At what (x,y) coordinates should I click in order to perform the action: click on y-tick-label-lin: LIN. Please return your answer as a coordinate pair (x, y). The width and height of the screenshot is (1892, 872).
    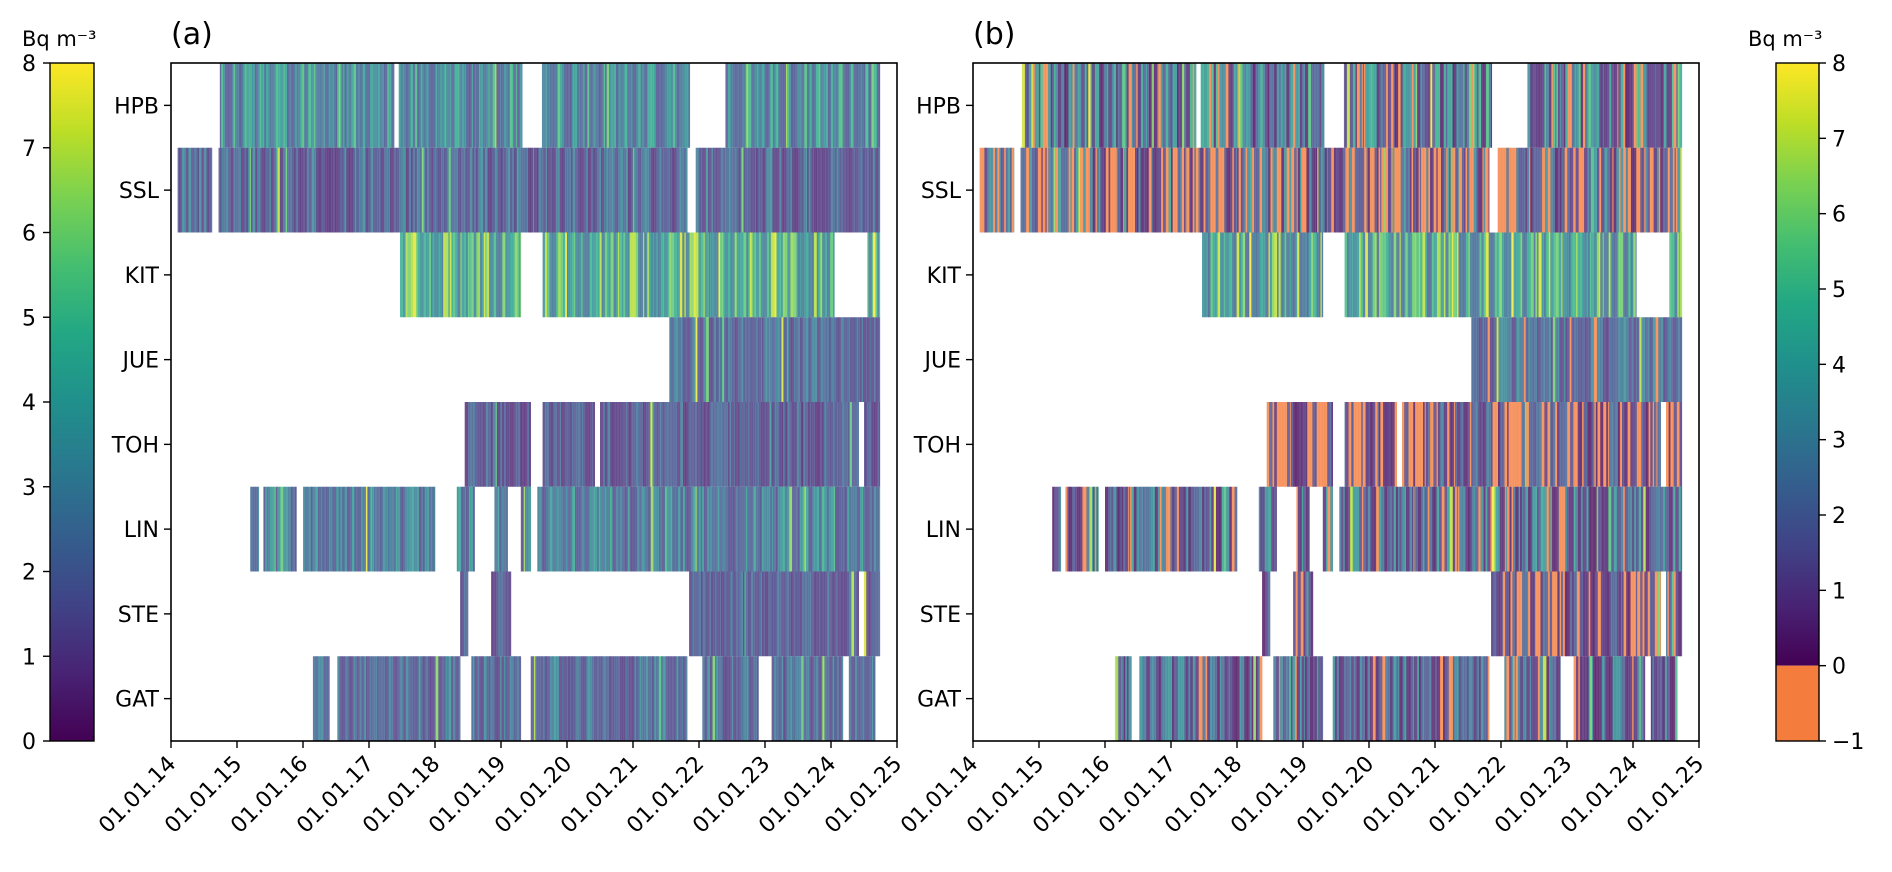
    Looking at the image, I should click on (141, 530).